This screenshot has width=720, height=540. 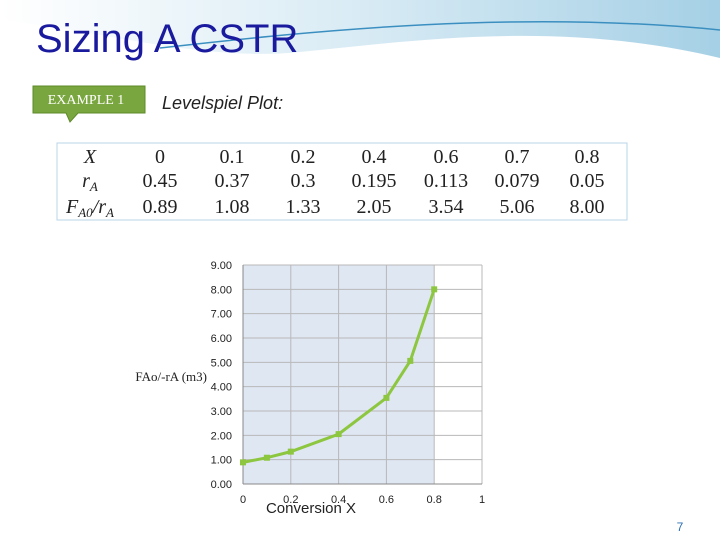 I want to click on table-cell: 0, so click(x=160, y=157).